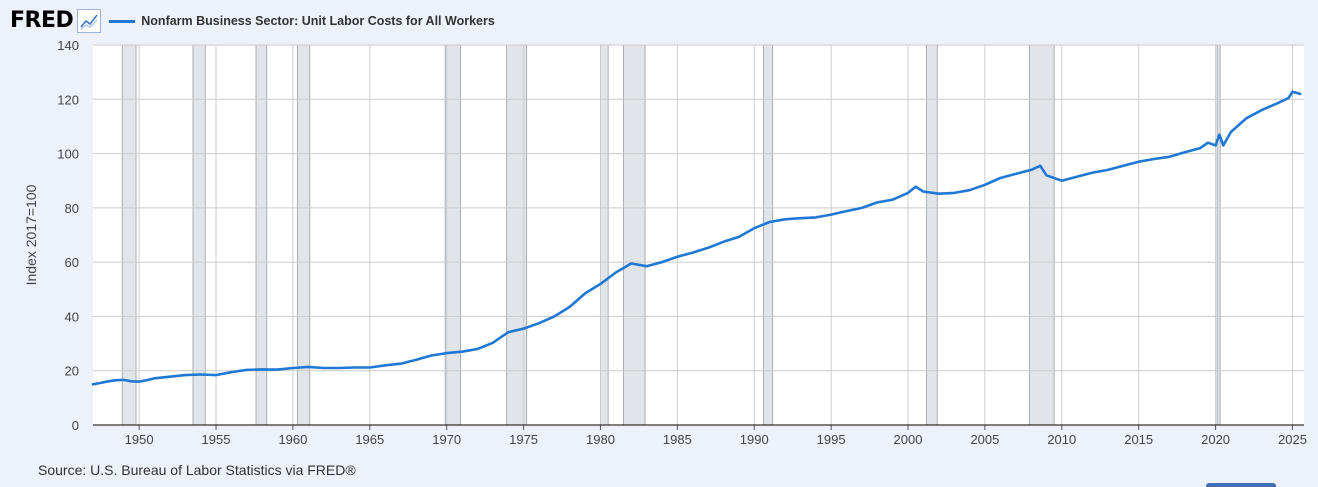  Describe the element at coordinates (1292, 439) in the screenshot. I see `x-tick-label: 2025` at that location.